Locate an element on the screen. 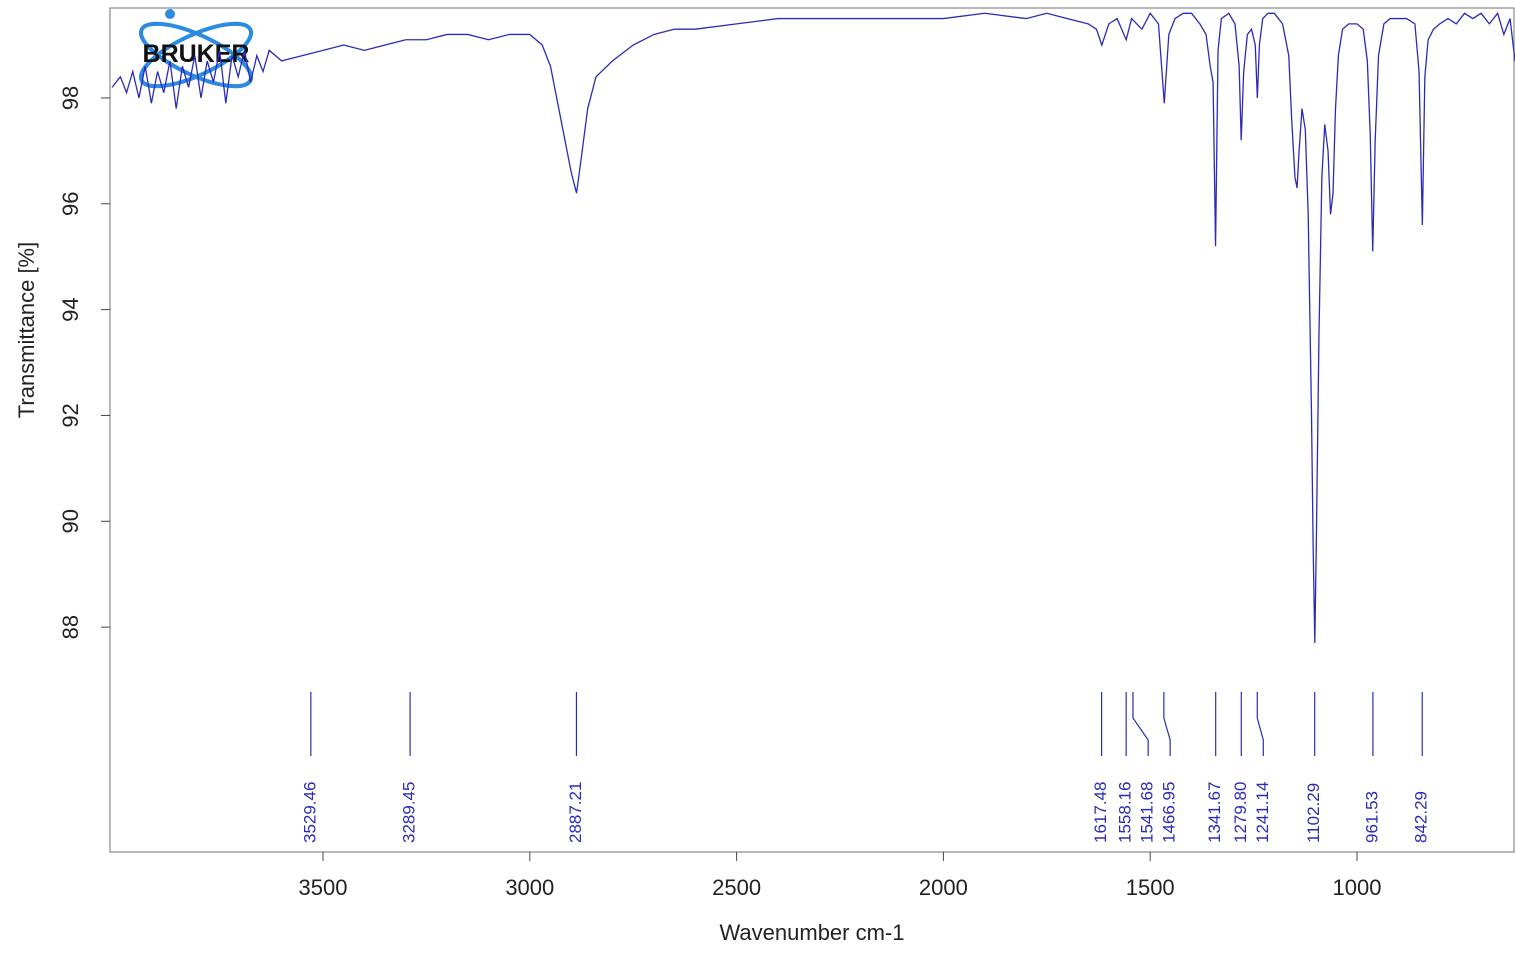 This screenshot has height=956, width=1515. y-tick-label: 98 is located at coordinates (70, 98).